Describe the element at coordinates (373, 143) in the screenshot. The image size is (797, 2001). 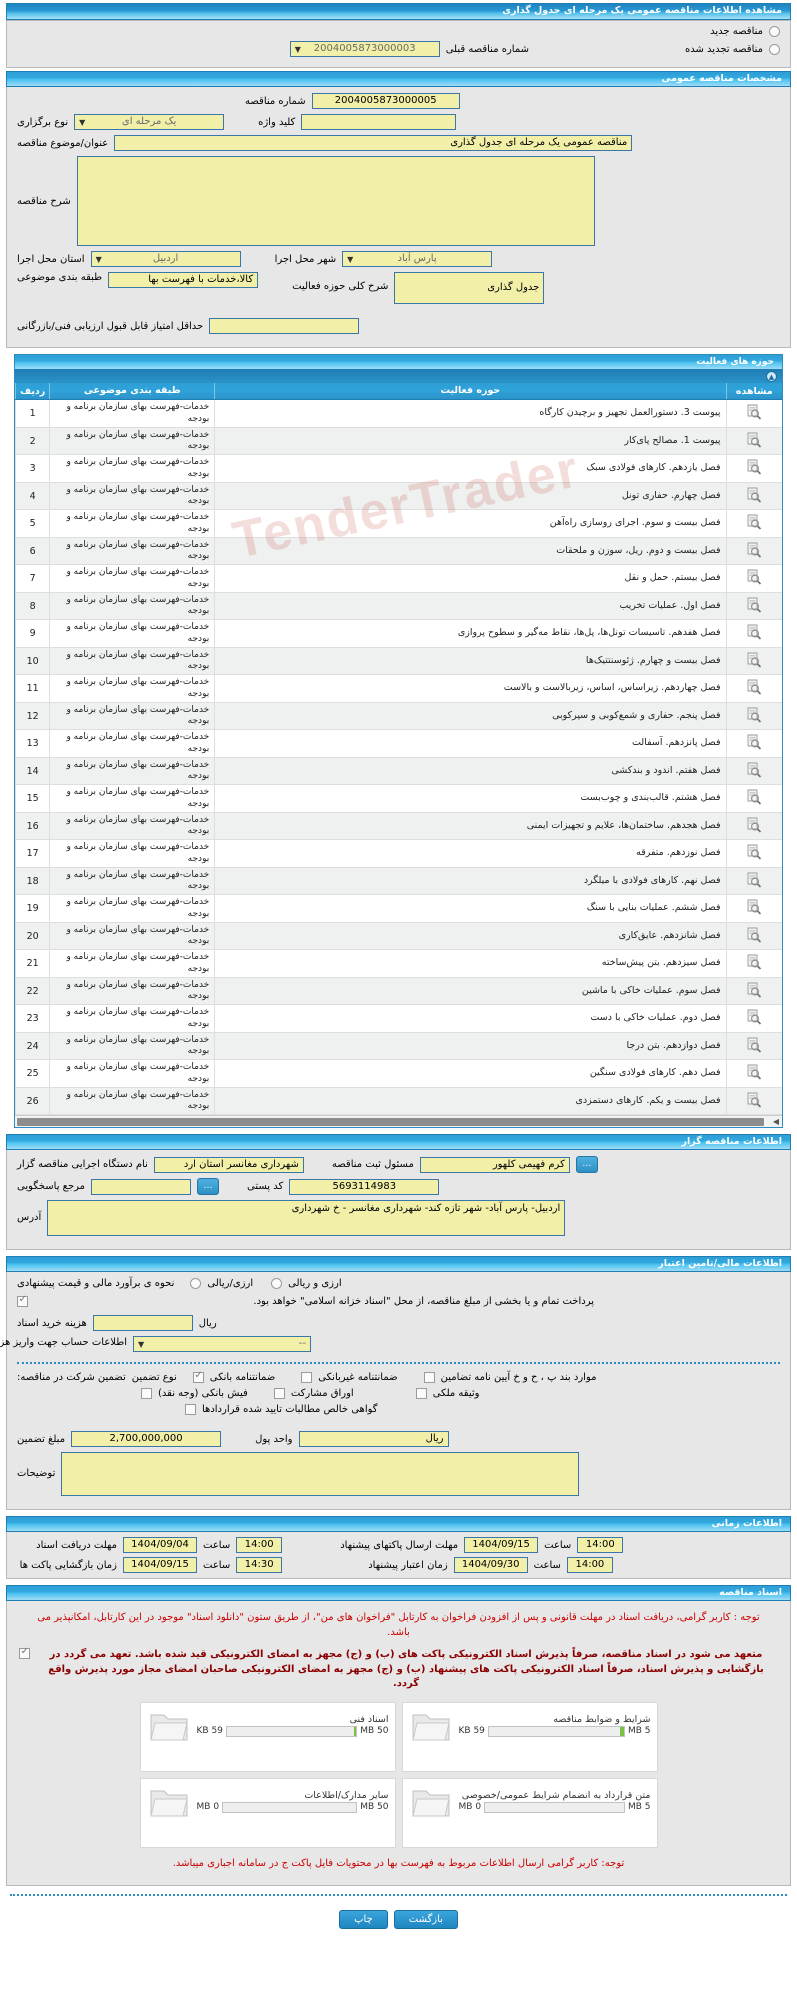
I see `subject-input: مناقصه عمومی یک مرحله ای جدول گذاری` at that location.